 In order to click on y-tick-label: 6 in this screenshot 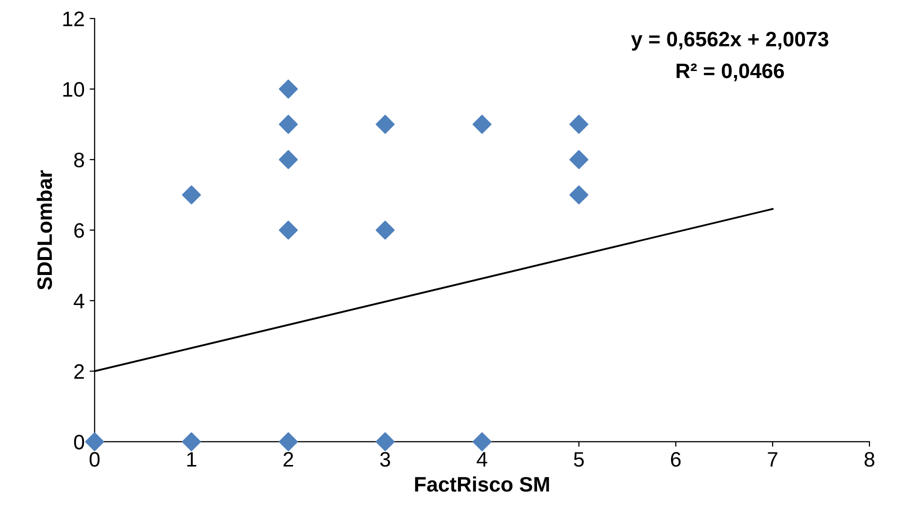, I will do `click(79, 230)`.